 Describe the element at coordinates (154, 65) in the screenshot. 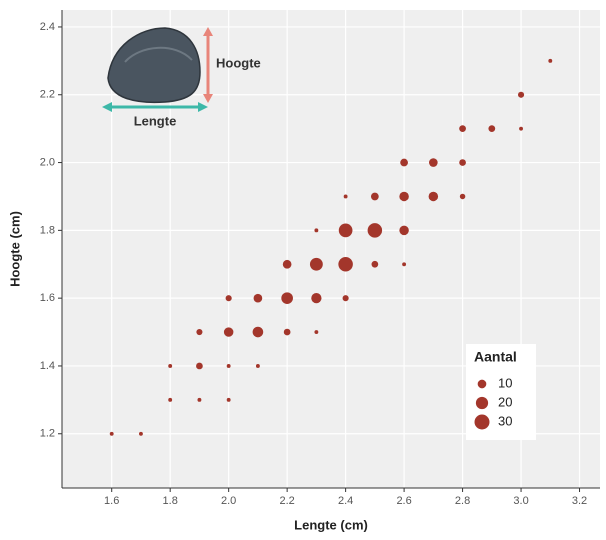

I see `shell` at that location.